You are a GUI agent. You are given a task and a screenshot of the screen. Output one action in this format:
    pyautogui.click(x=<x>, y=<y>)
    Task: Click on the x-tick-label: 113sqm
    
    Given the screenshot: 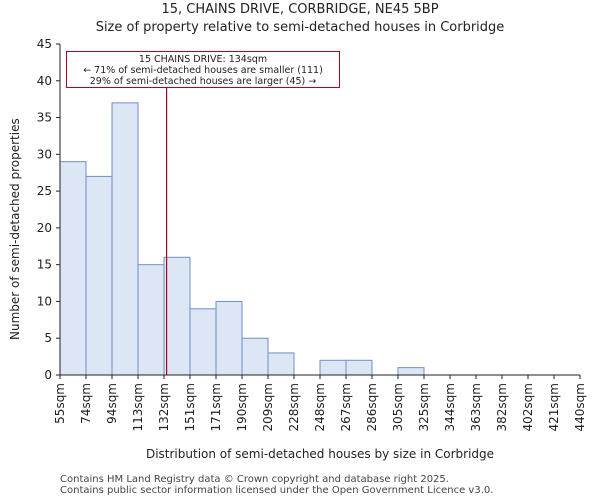 What is the action you would take?
    pyautogui.click(x=138, y=407)
    